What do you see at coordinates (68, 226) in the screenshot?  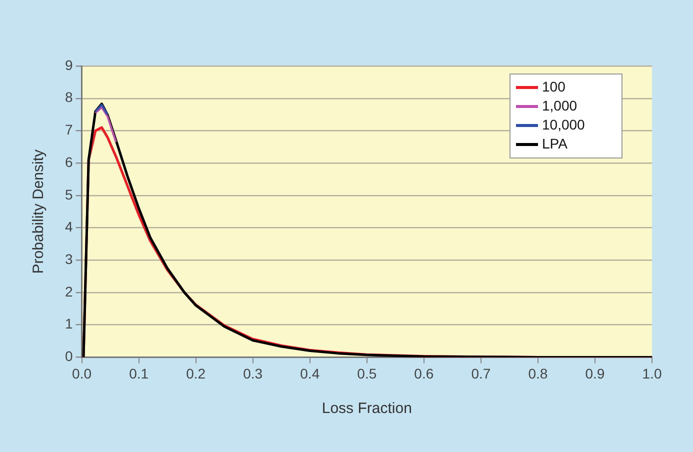 I see `y-tick-label: 4` at bounding box center [68, 226].